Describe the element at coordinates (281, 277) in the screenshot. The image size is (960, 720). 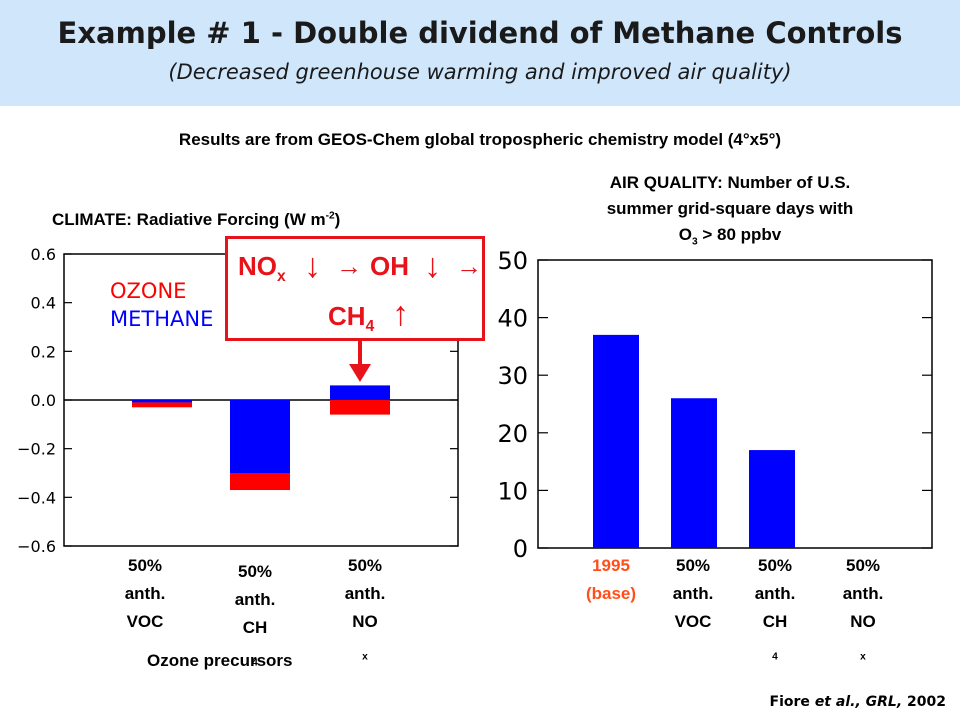
I see `callout-nox-sub: x` at that location.